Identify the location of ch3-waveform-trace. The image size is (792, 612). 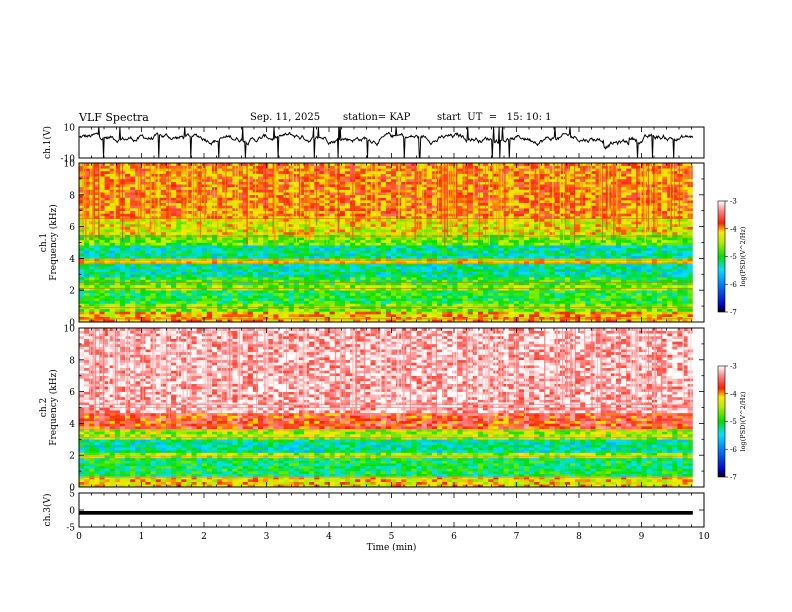
(386, 513).